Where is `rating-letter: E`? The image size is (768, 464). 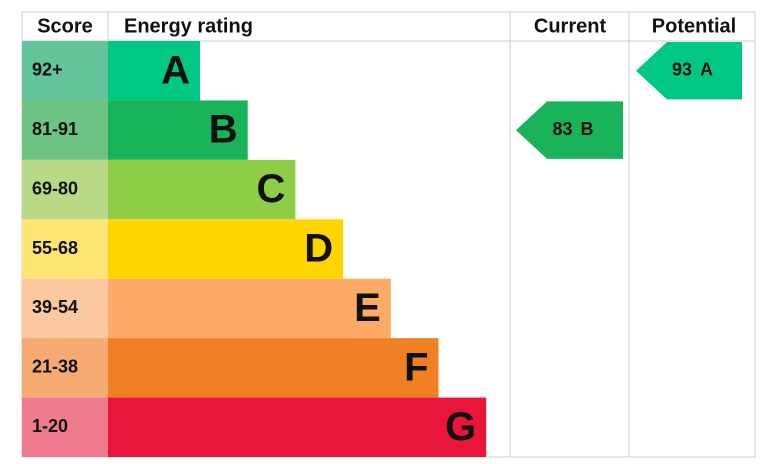
rating-letter: E is located at coordinates (367, 308).